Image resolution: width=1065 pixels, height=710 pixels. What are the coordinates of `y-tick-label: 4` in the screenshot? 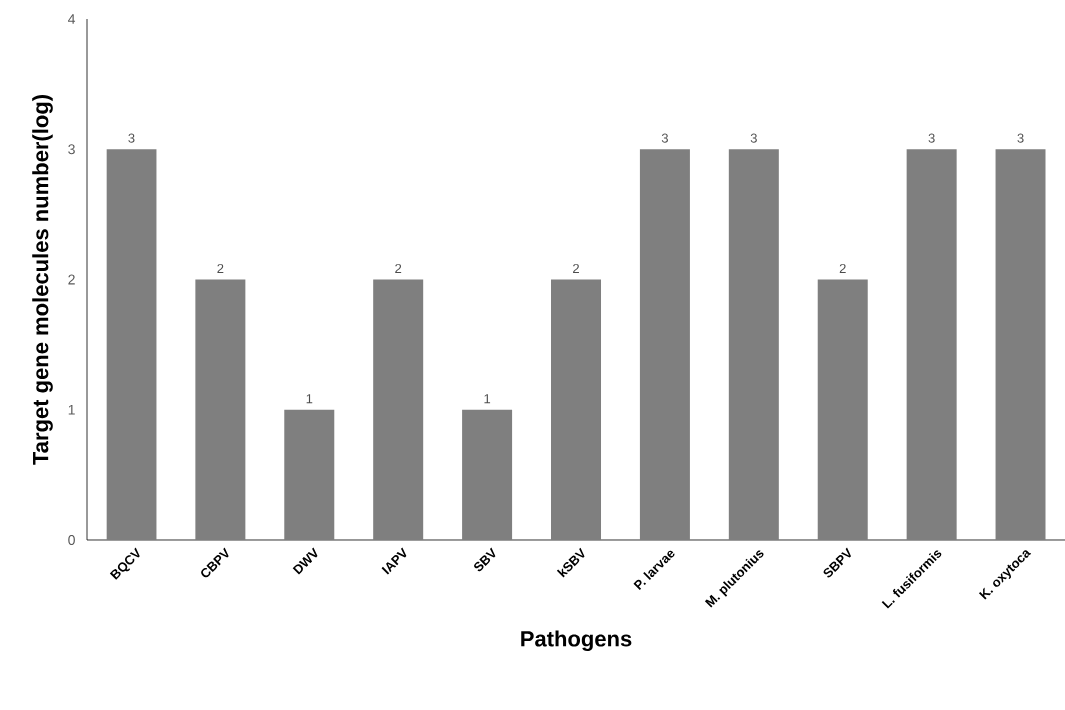 It's located at (72, 19).